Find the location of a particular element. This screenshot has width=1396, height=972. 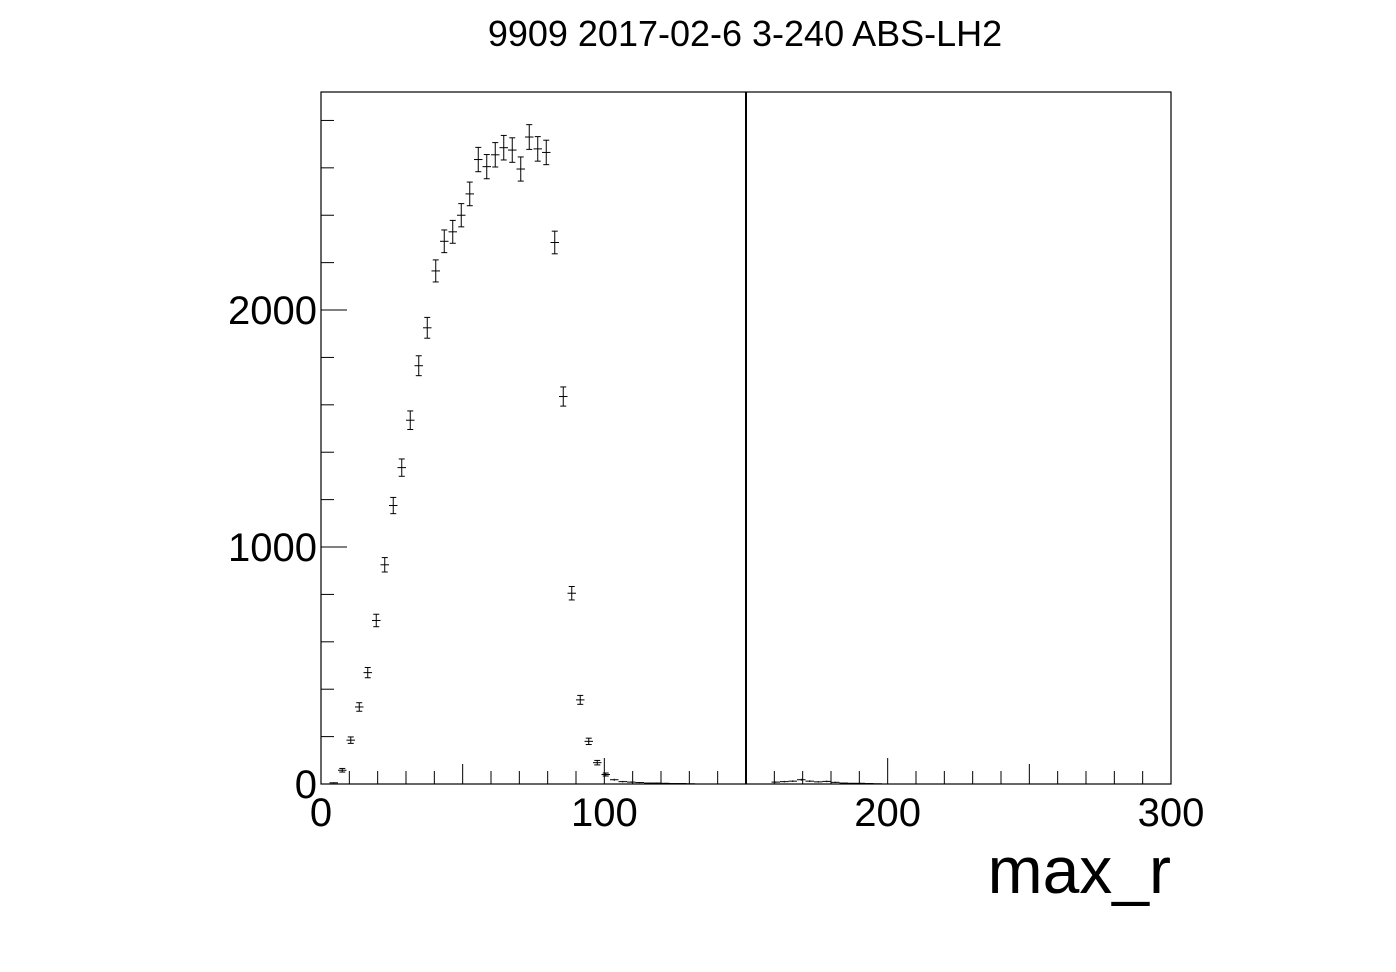

x-tick-label: 100 is located at coordinates (604, 813).